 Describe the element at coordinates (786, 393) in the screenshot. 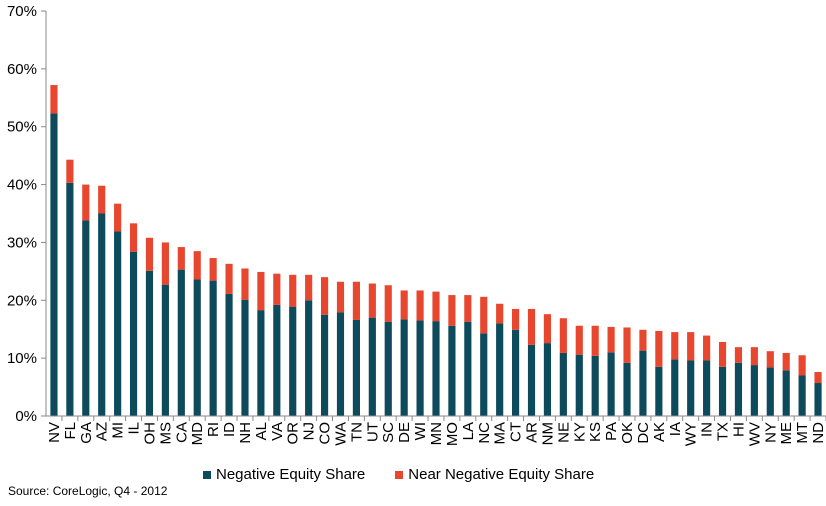

I see `bar-negative-equity-me` at that location.